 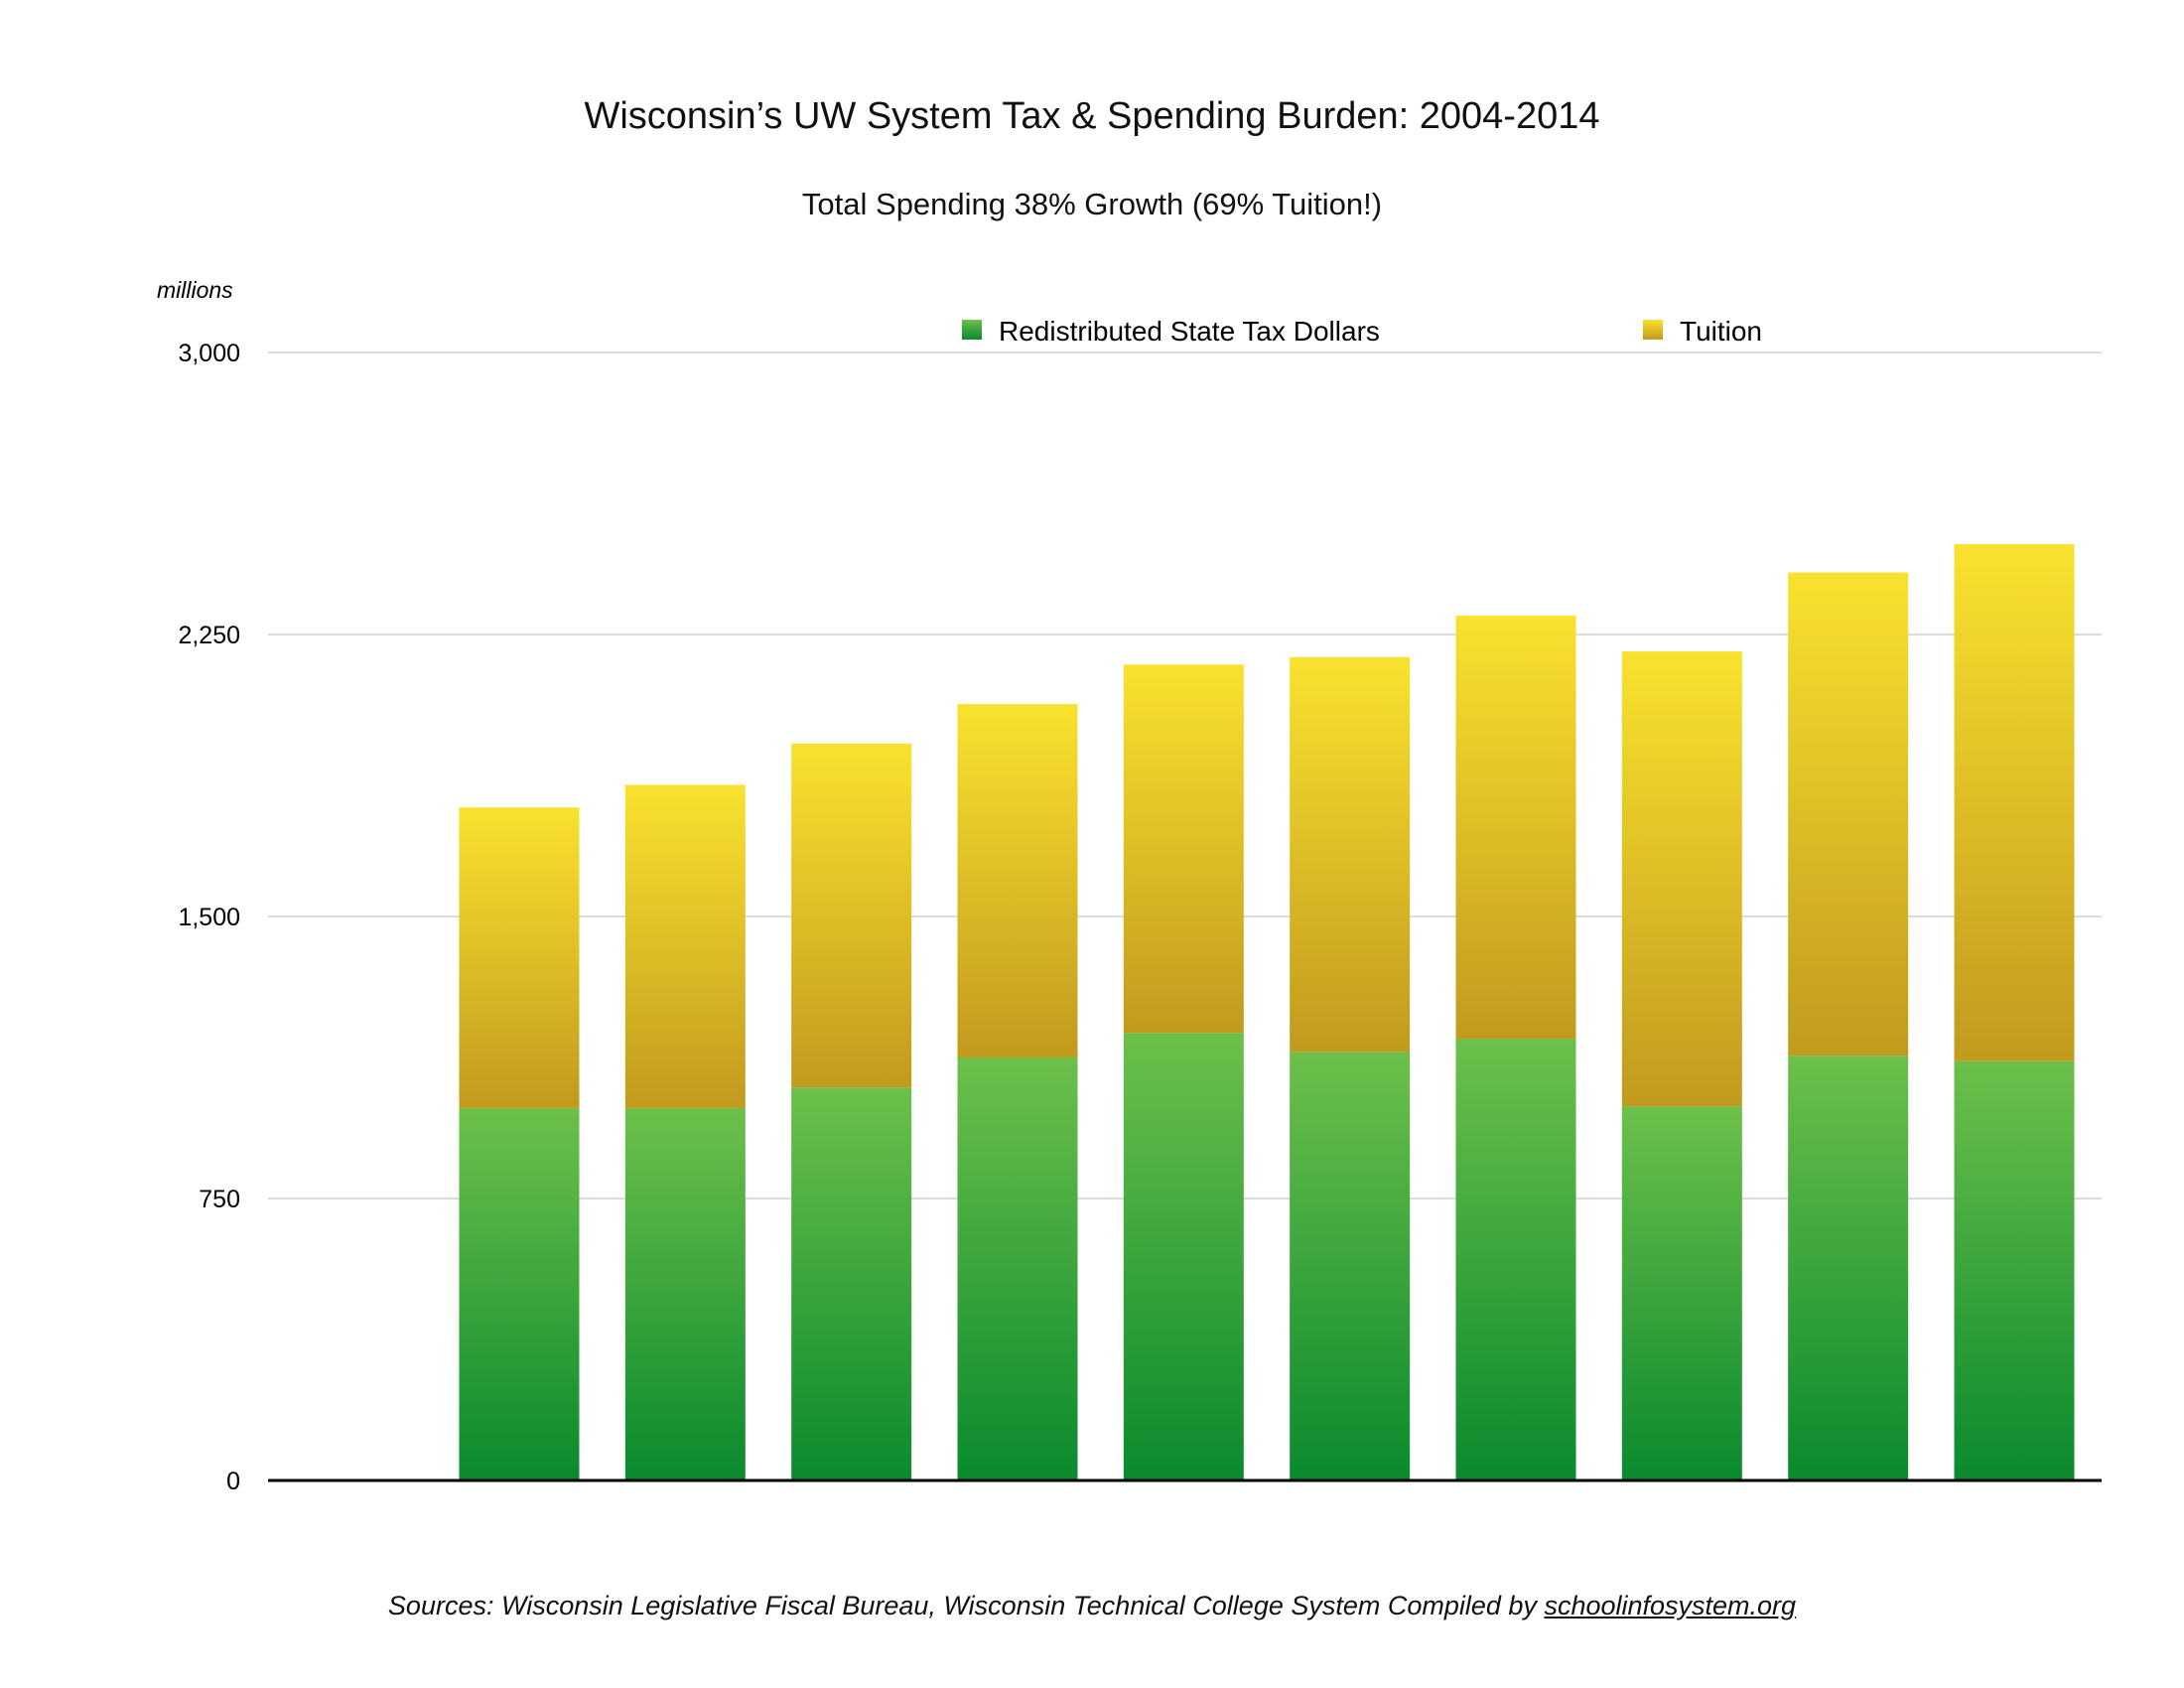 I want to click on legend: Redistributed State Tax Dollars Tuition, so click(x=1362, y=331).